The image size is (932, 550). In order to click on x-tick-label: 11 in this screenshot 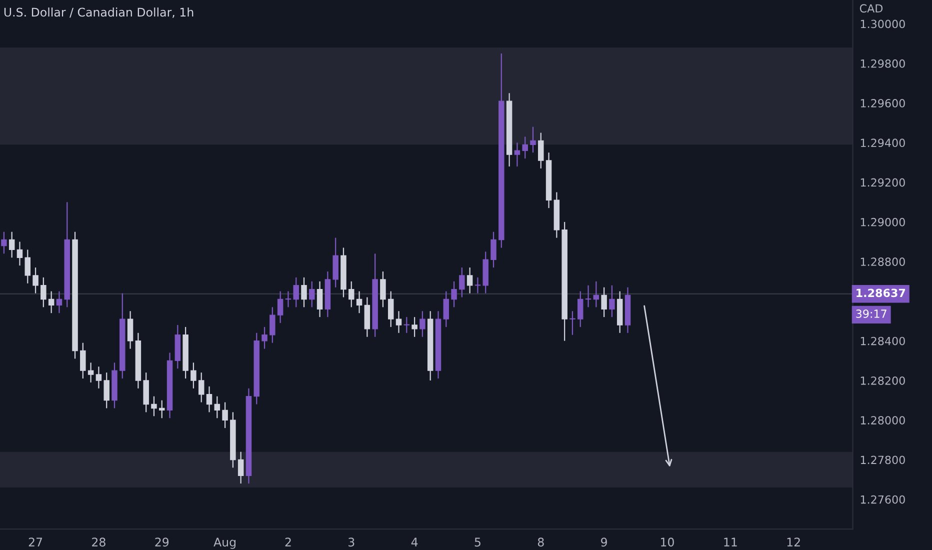, I will do `click(730, 542)`.